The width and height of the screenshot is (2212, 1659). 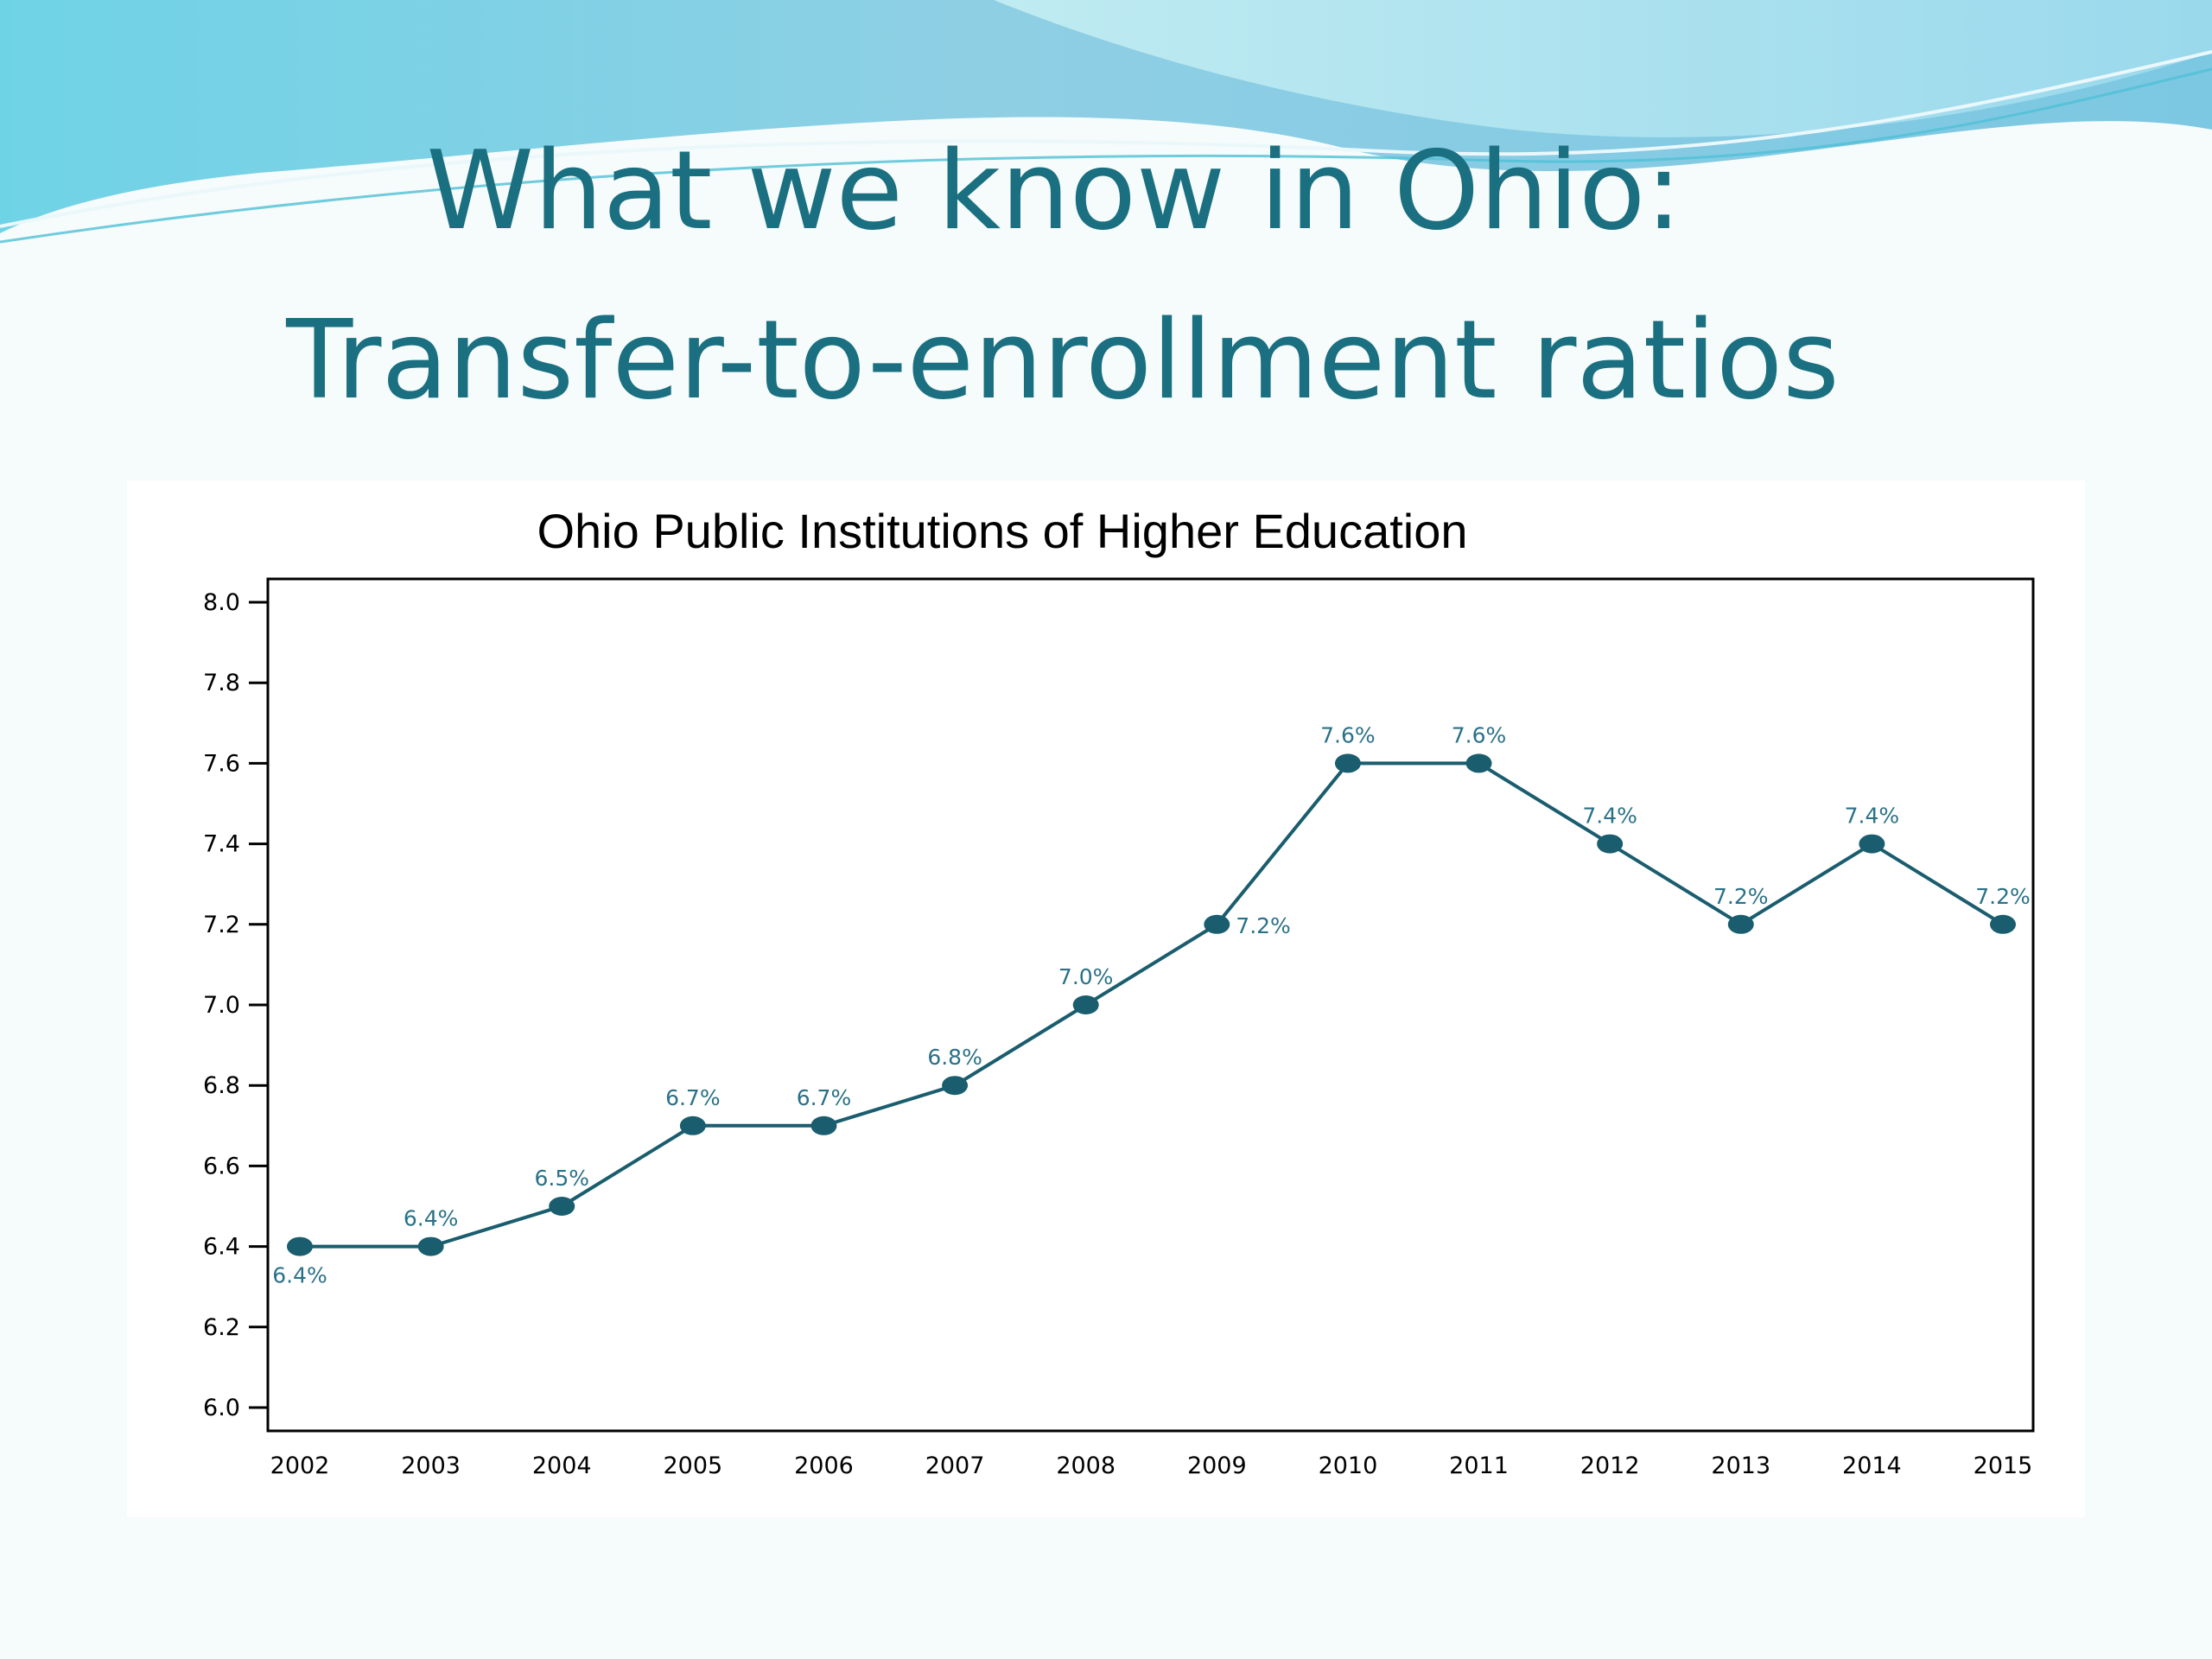 I want to click on slide-title-line-1: What we know in Ohio:, so click(x=1054, y=190).